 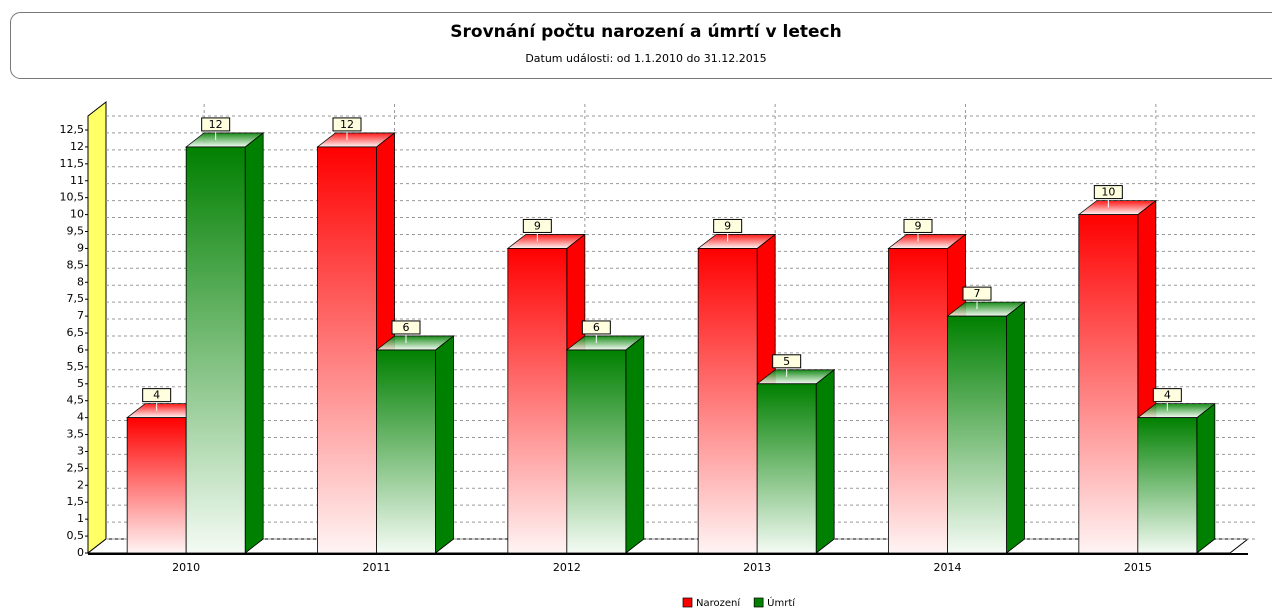 What do you see at coordinates (72, 129) in the screenshot?
I see `y-tick-label: 12,5` at bounding box center [72, 129].